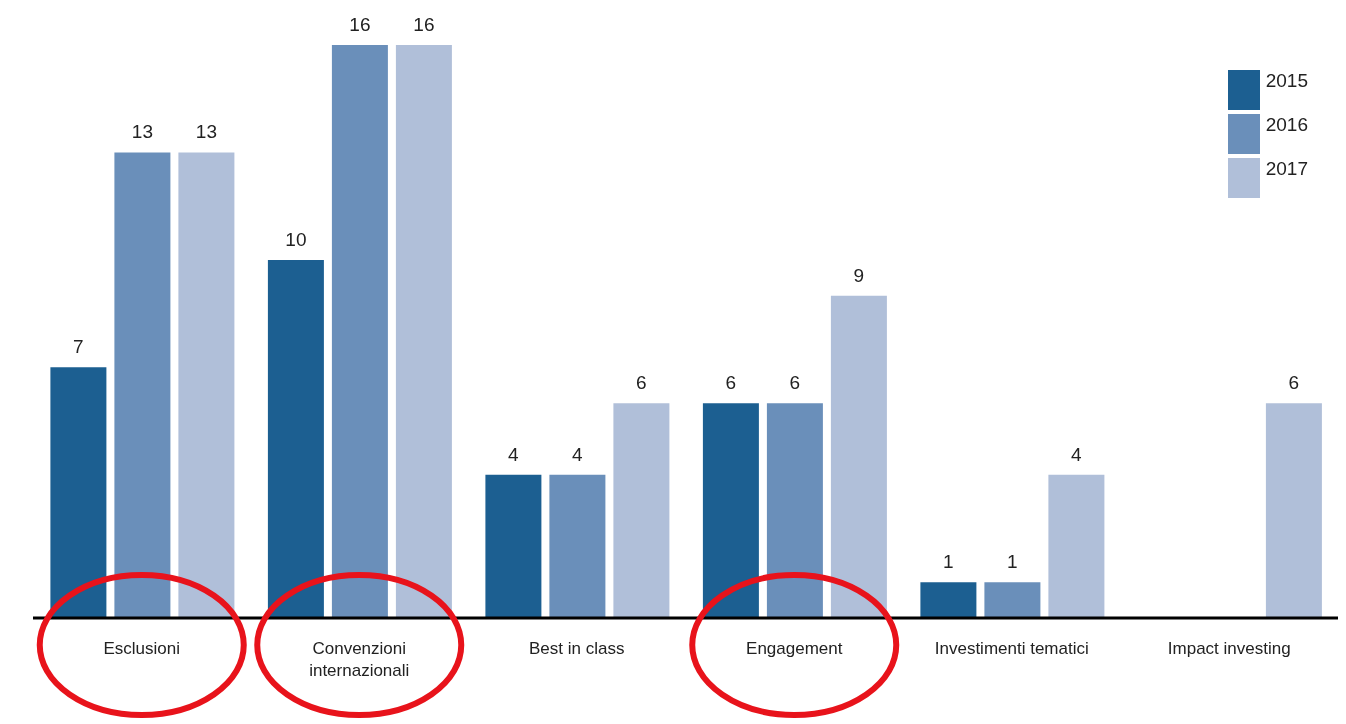  What do you see at coordinates (78, 347) in the screenshot?
I see `data-label: 7` at bounding box center [78, 347].